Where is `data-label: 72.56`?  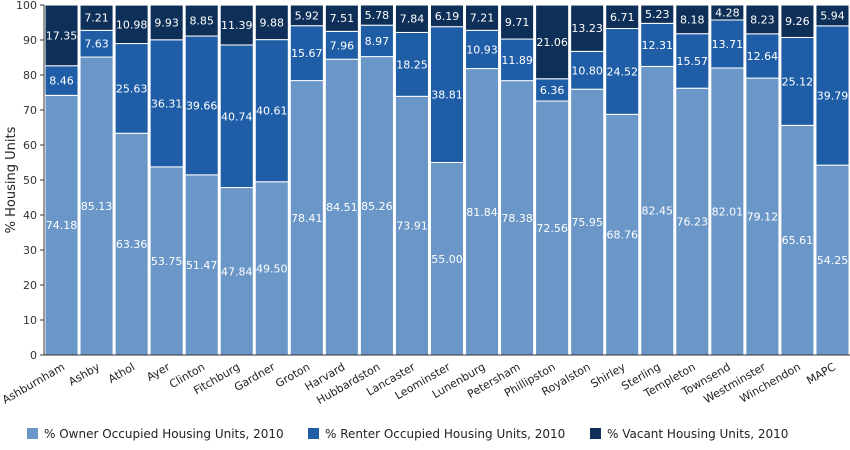
data-label: 72.56 is located at coordinates (552, 228).